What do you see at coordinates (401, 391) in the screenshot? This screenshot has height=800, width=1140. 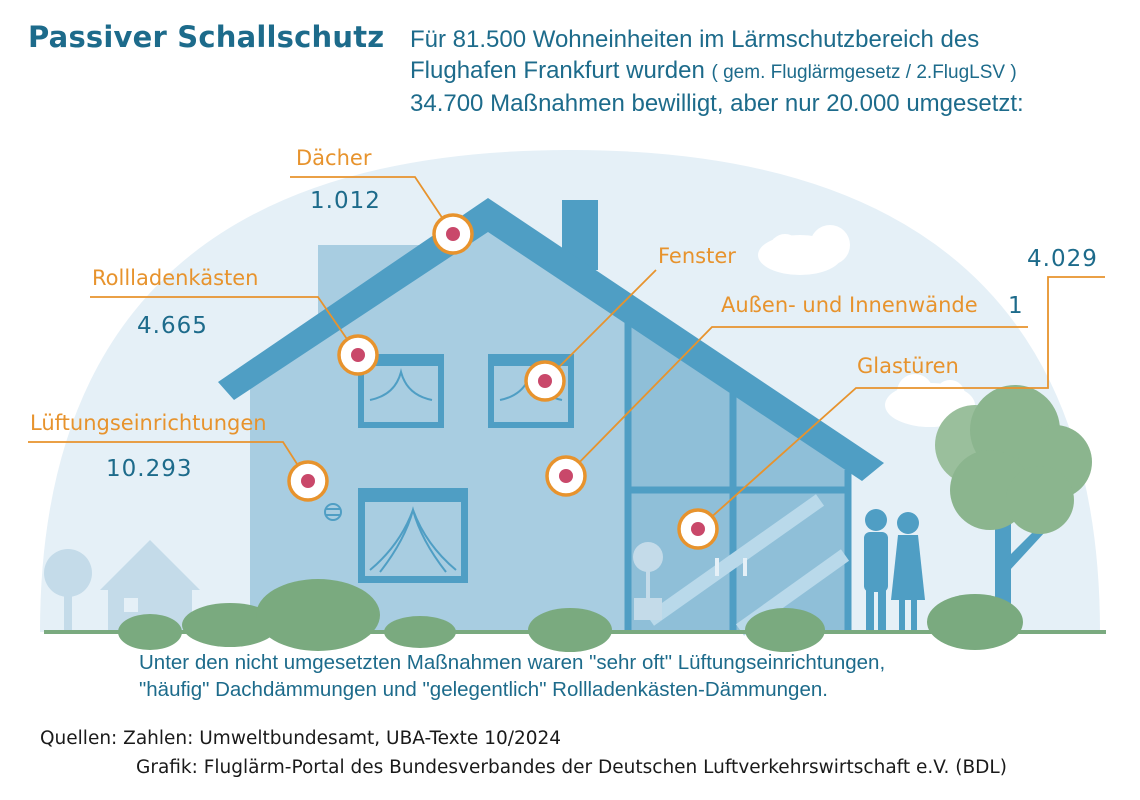 I see `window-left` at bounding box center [401, 391].